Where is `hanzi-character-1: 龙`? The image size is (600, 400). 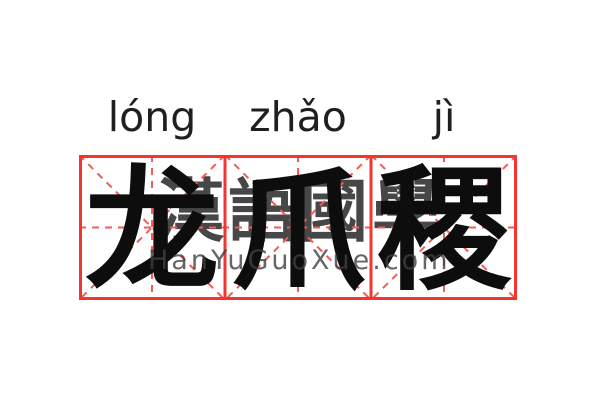
hanzi-character-1: 龙 is located at coordinates (152, 230).